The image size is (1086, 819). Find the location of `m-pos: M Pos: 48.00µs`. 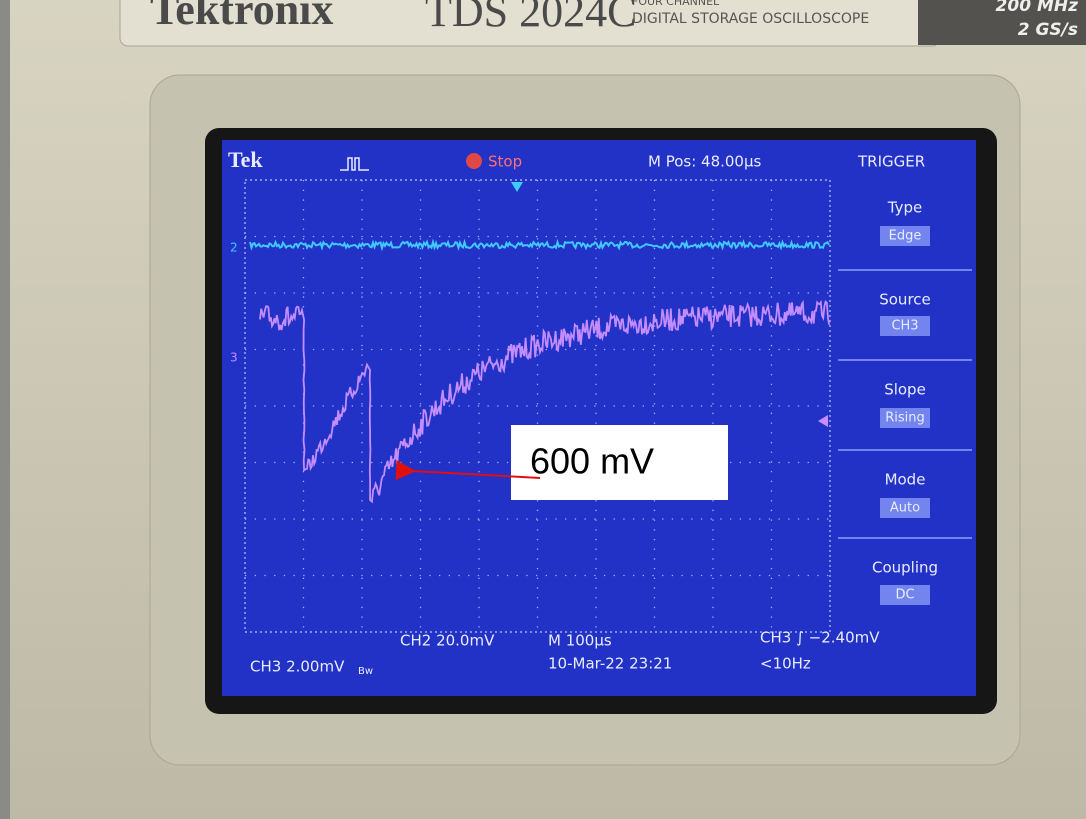

m-pos: M Pos: 48.00µs is located at coordinates (705, 162).